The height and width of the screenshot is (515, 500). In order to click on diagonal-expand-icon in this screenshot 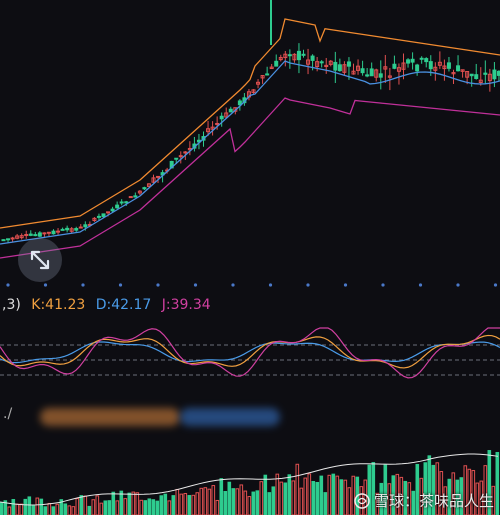, I will do `click(40, 260)`.